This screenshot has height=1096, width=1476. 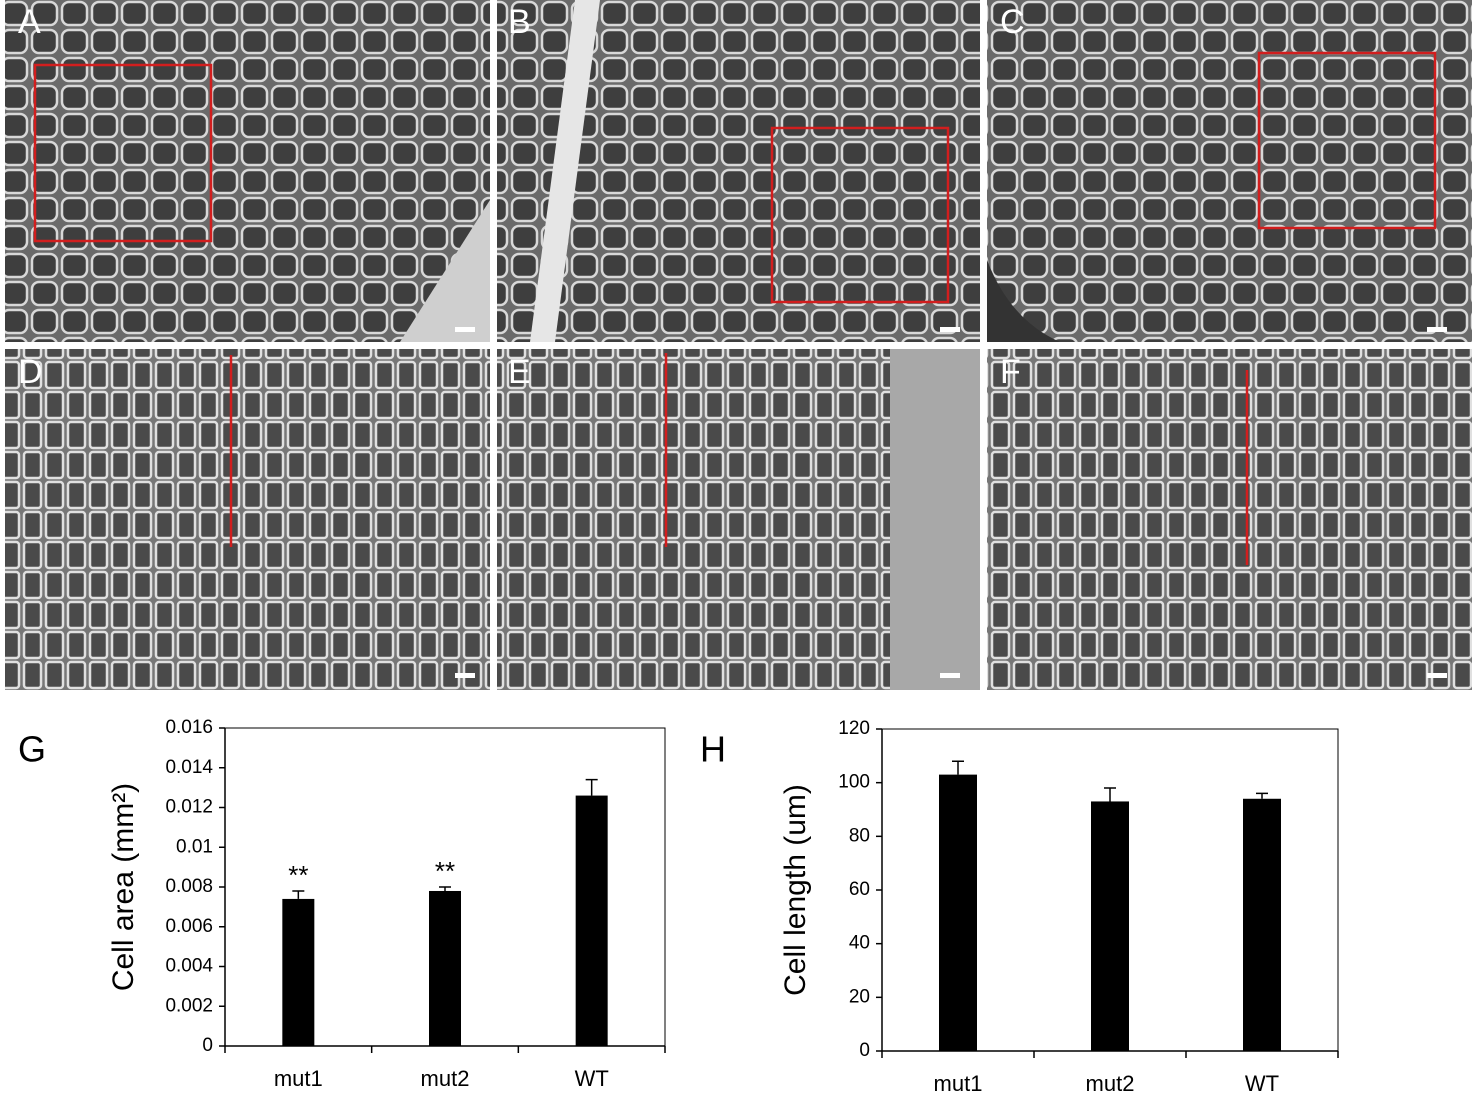 I want to click on y-tick-label: 100, so click(x=854, y=782).